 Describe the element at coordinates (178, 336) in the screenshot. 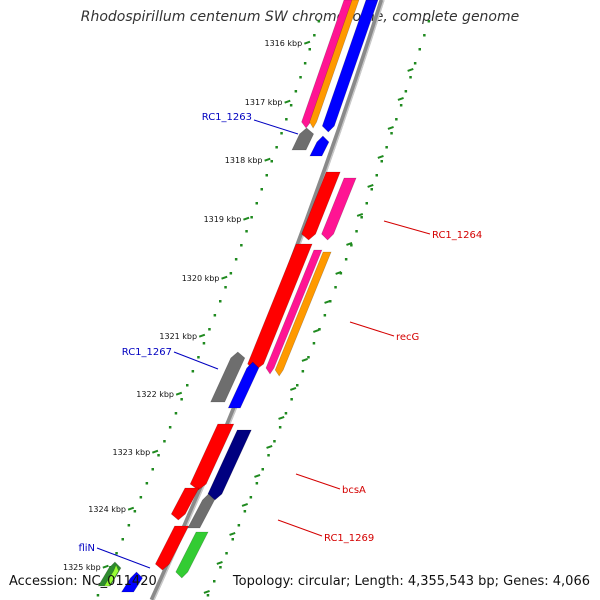

I see `kbp-tick-label: 1321 kbp` at that location.